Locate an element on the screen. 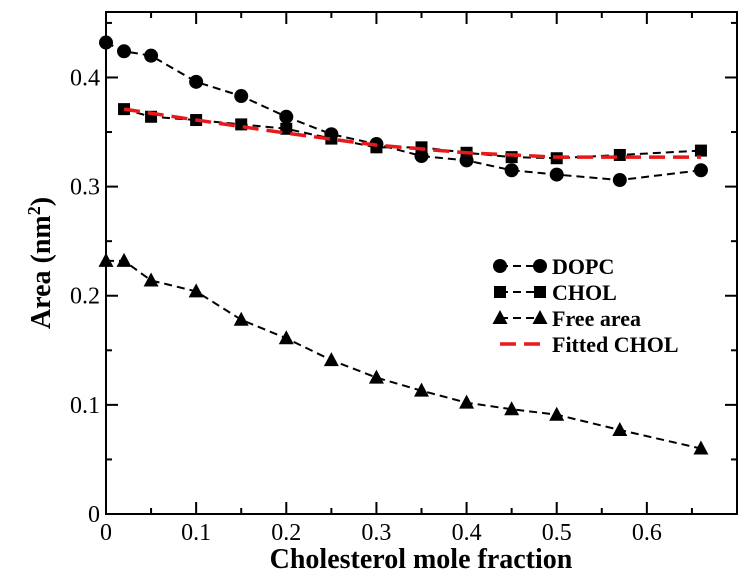 The image size is (747, 579). legend-label-dopc: DOPC is located at coordinates (583, 266).